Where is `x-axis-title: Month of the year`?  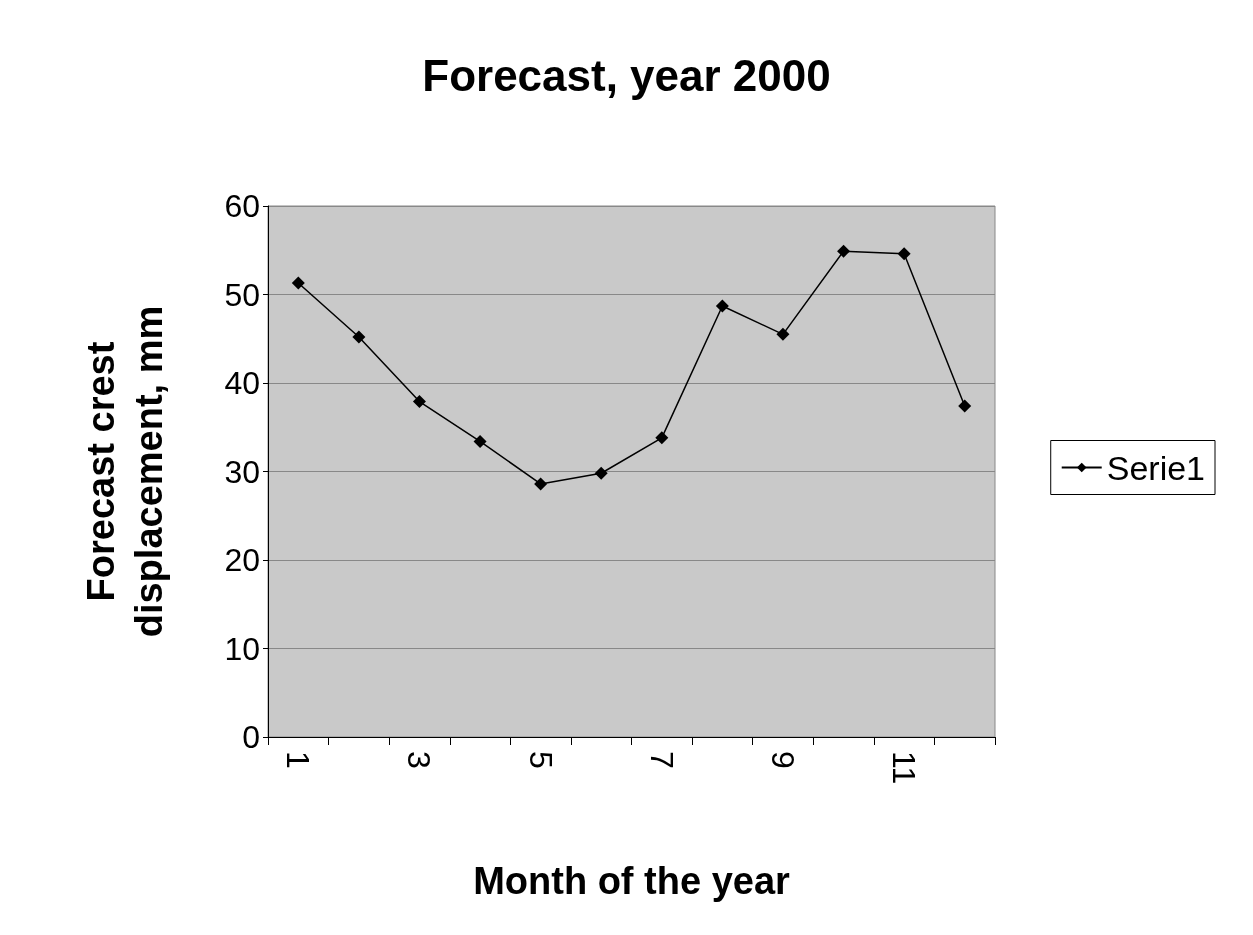
x-axis-title: Month of the year is located at coordinates (632, 881).